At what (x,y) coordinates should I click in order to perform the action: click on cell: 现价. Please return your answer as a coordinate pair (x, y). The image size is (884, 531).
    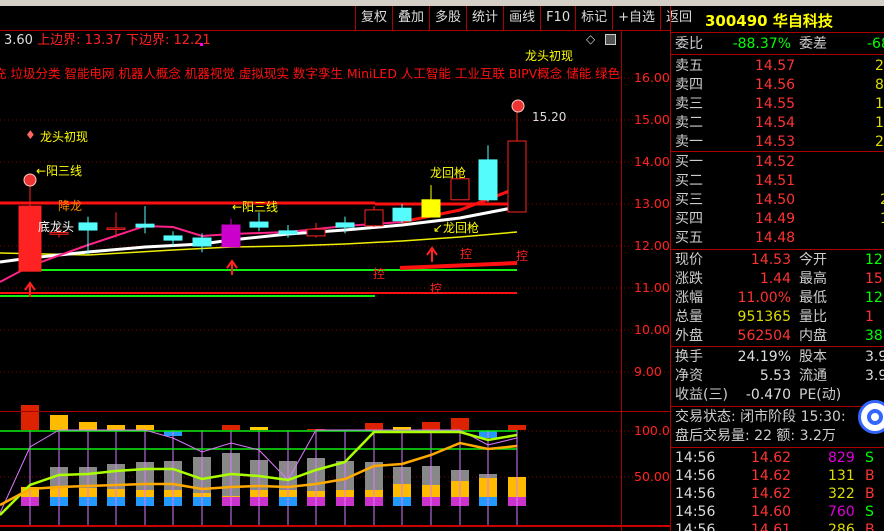
    Looking at the image, I should click on (689, 260).